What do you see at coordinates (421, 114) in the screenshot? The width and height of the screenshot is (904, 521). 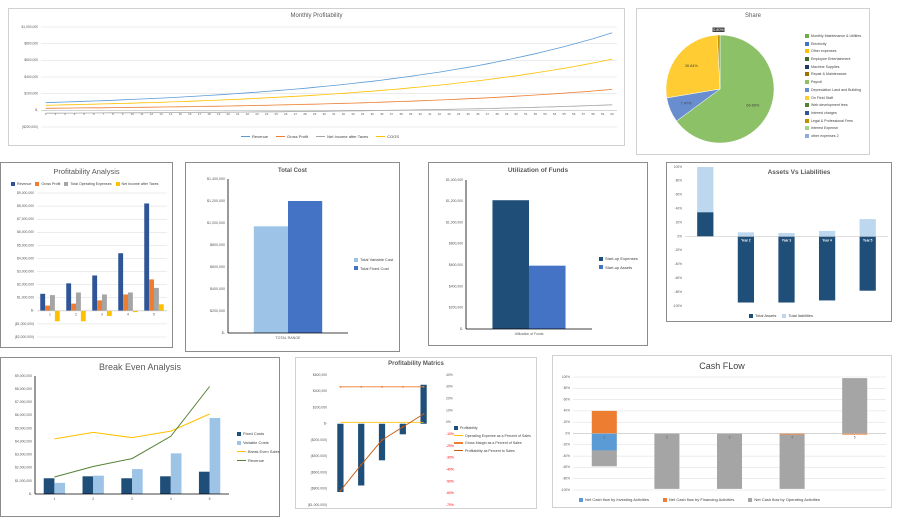 I see `x-tick-label: 40` at bounding box center [421, 114].